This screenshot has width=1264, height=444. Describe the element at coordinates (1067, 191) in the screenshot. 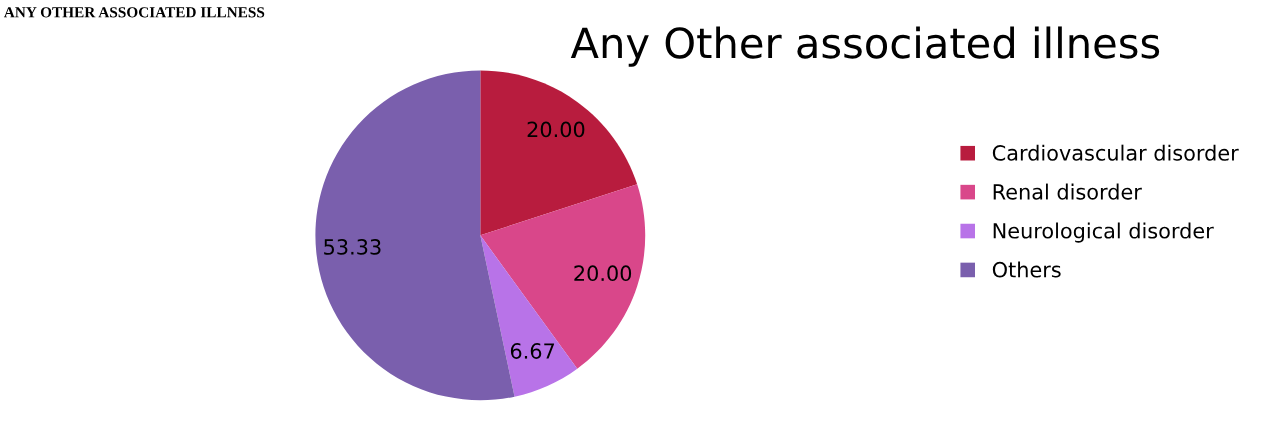

I see `legend-label: Renal disorder` at that location.